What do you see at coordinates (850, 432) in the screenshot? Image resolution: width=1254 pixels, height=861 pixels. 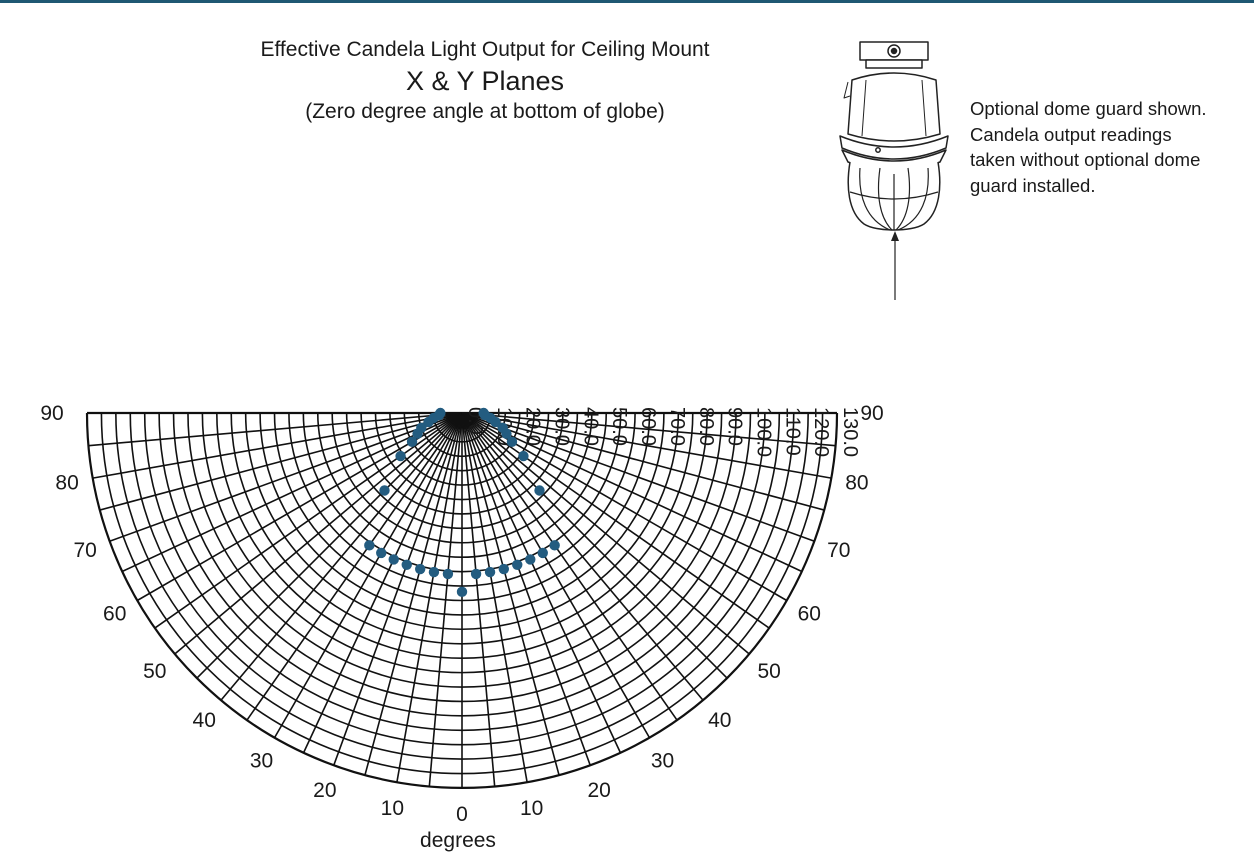 I see `radial-tick-label: 130.0` at bounding box center [850, 432].